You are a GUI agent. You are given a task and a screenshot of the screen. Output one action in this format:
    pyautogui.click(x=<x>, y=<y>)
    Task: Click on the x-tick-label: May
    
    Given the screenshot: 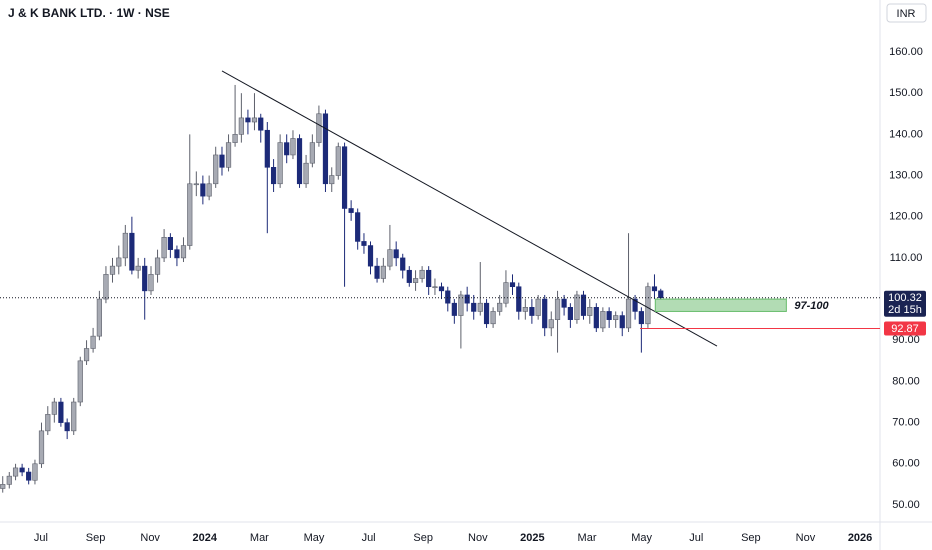 What is the action you would take?
    pyautogui.click(x=314, y=538)
    